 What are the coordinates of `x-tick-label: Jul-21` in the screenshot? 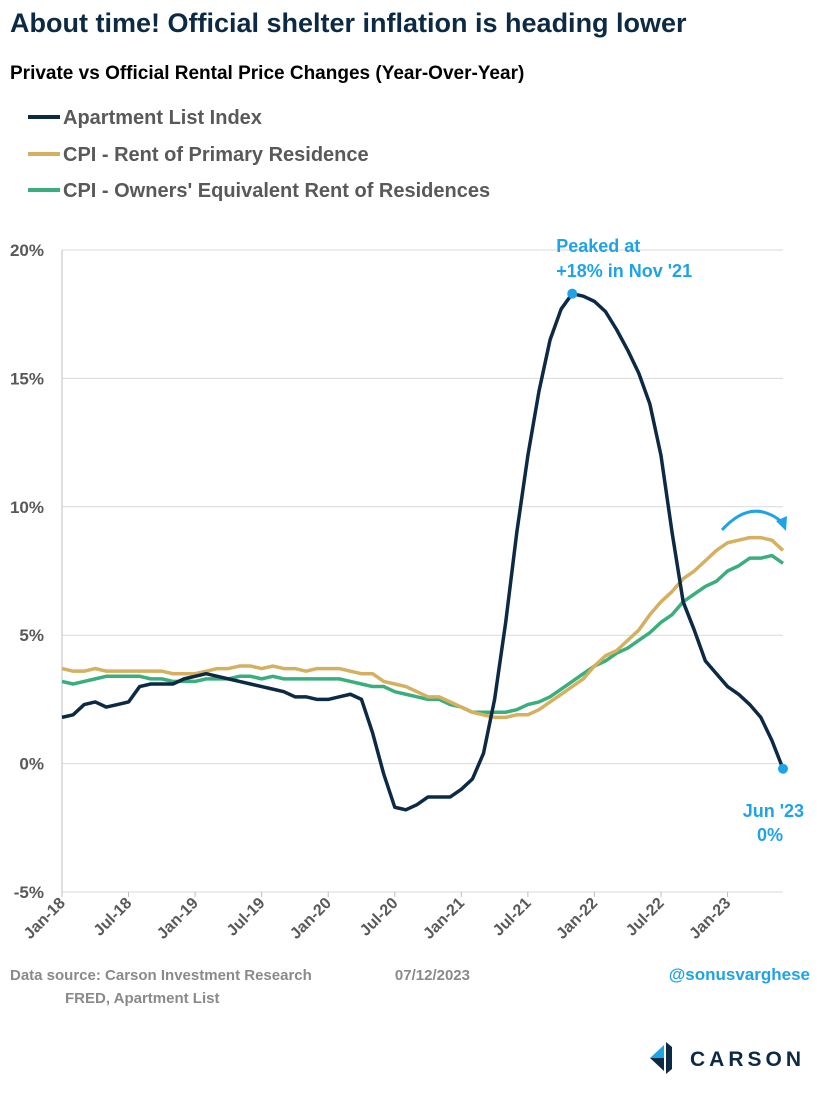 It's located at (512, 917).